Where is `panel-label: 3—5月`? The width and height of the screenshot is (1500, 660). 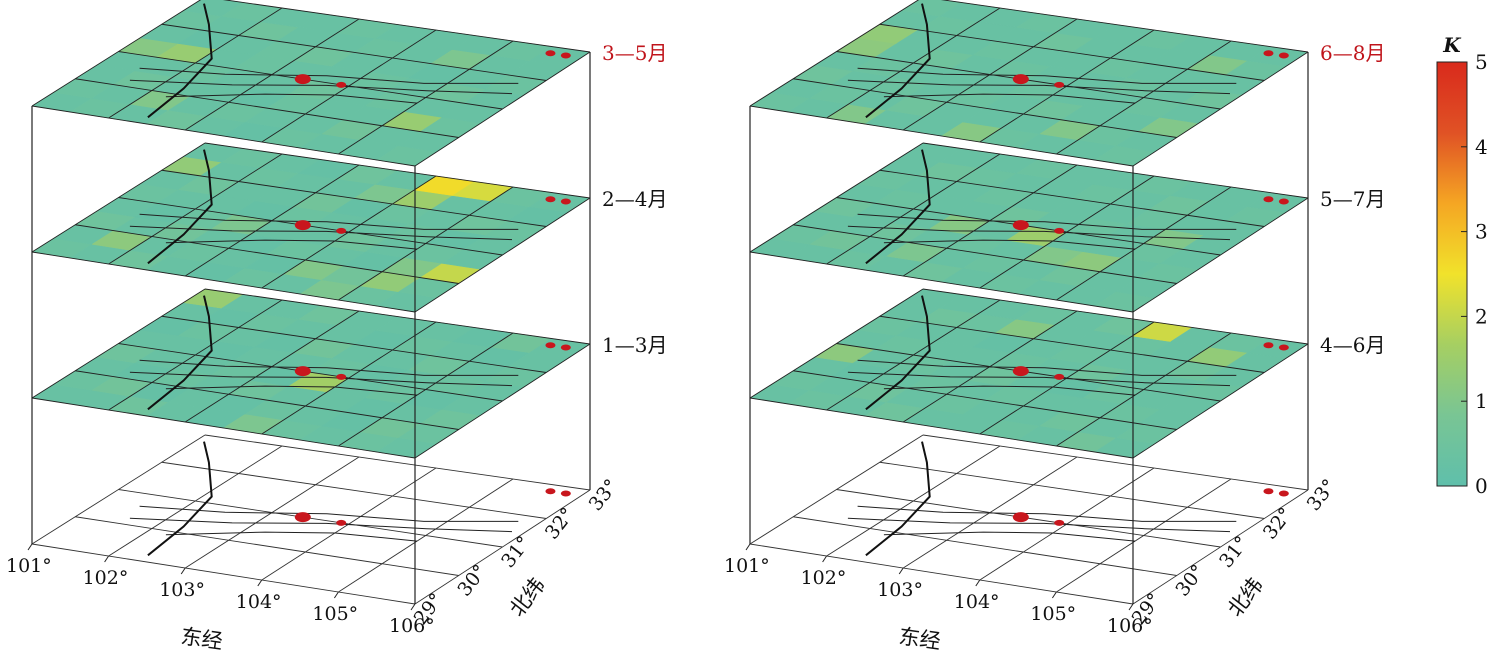
panel-label: 3—5月 is located at coordinates (634, 53).